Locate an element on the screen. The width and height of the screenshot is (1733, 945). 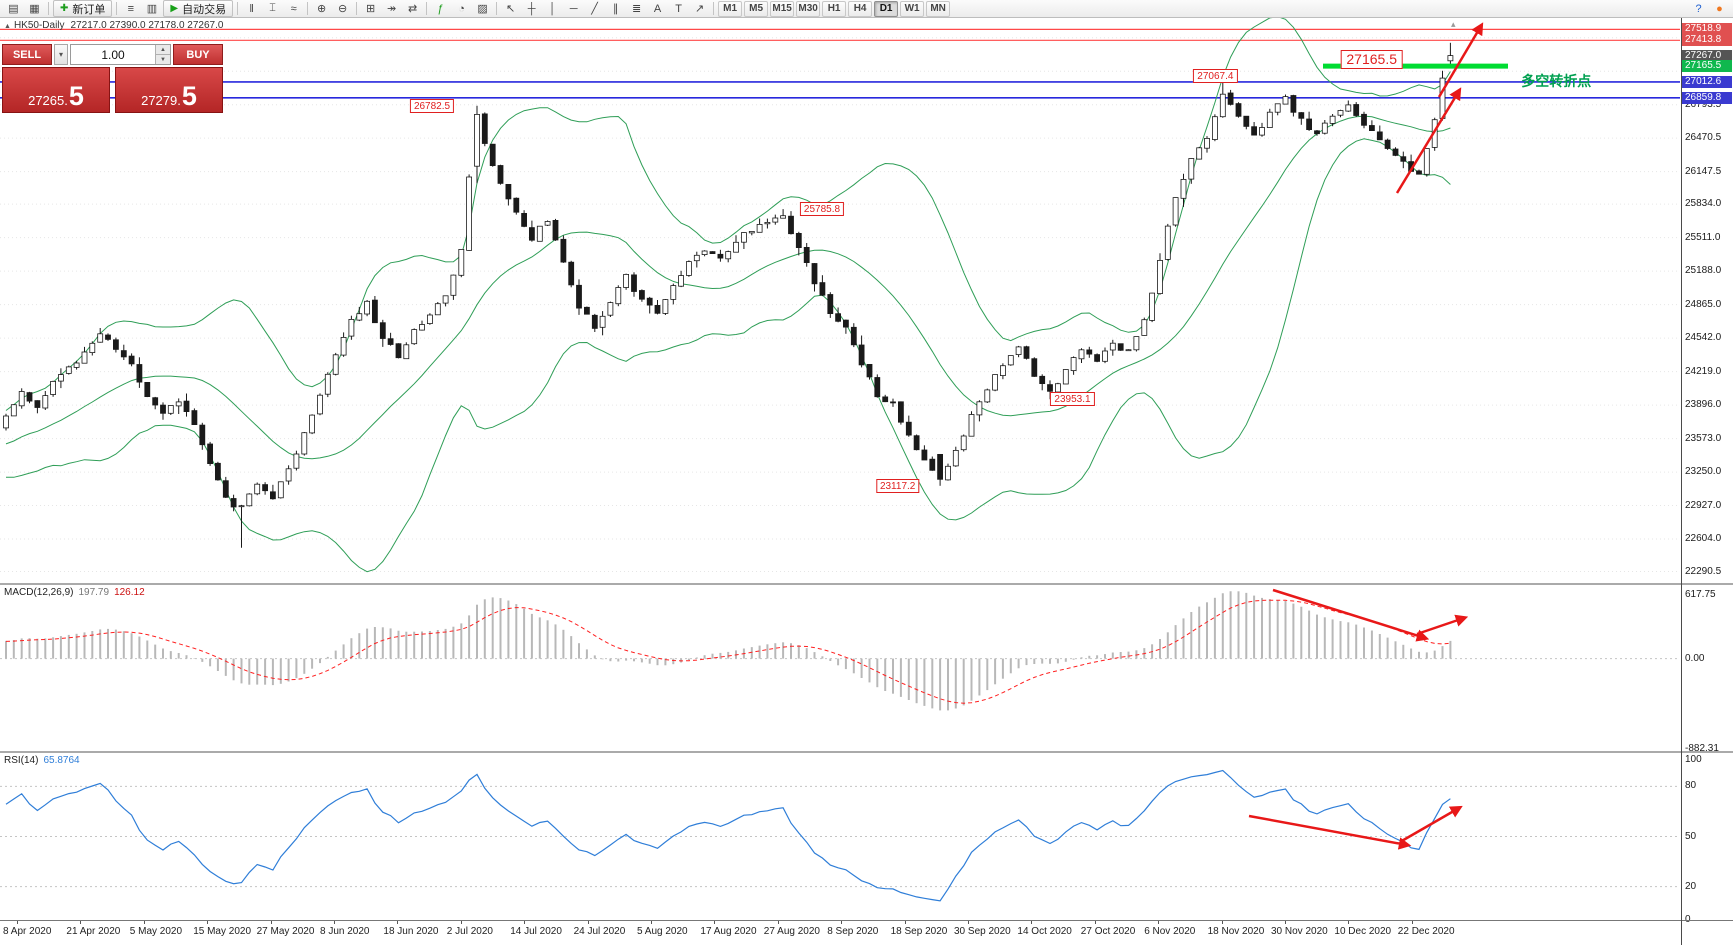
rsi-axis-label: 50 is located at coordinates (1691, 836).